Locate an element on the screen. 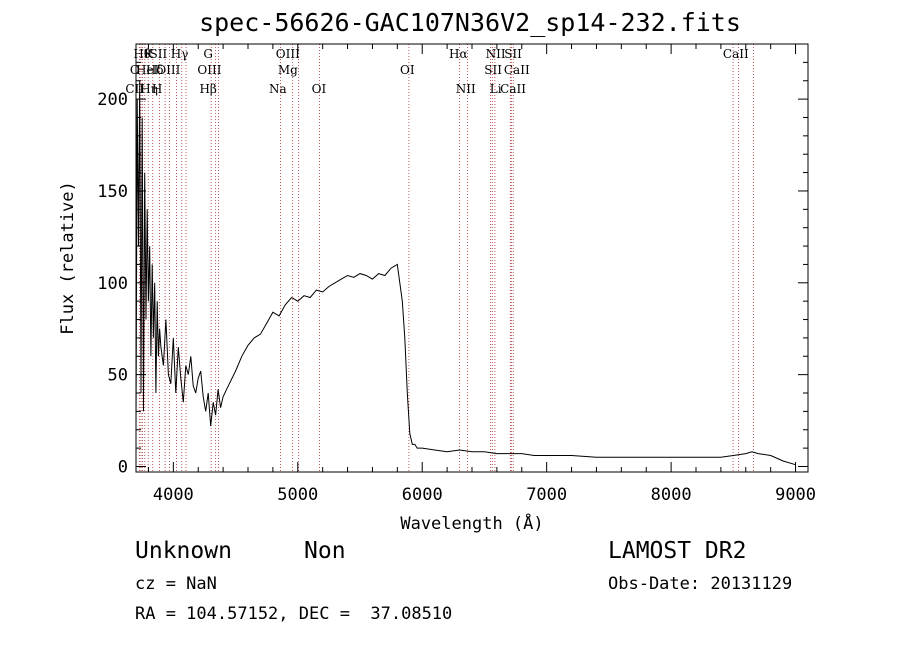  line-label: H is located at coordinates (157, 89).